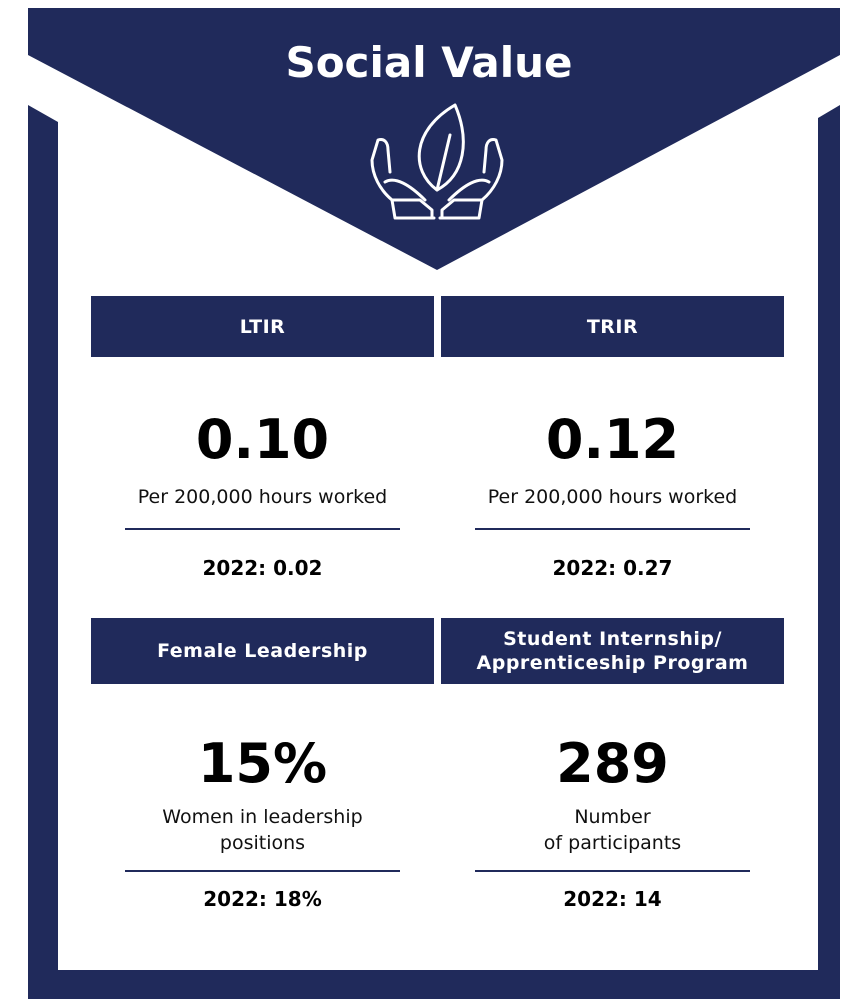  Describe the element at coordinates (612, 830) in the screenshot. I see `metric-description: Number of participants` at that location.